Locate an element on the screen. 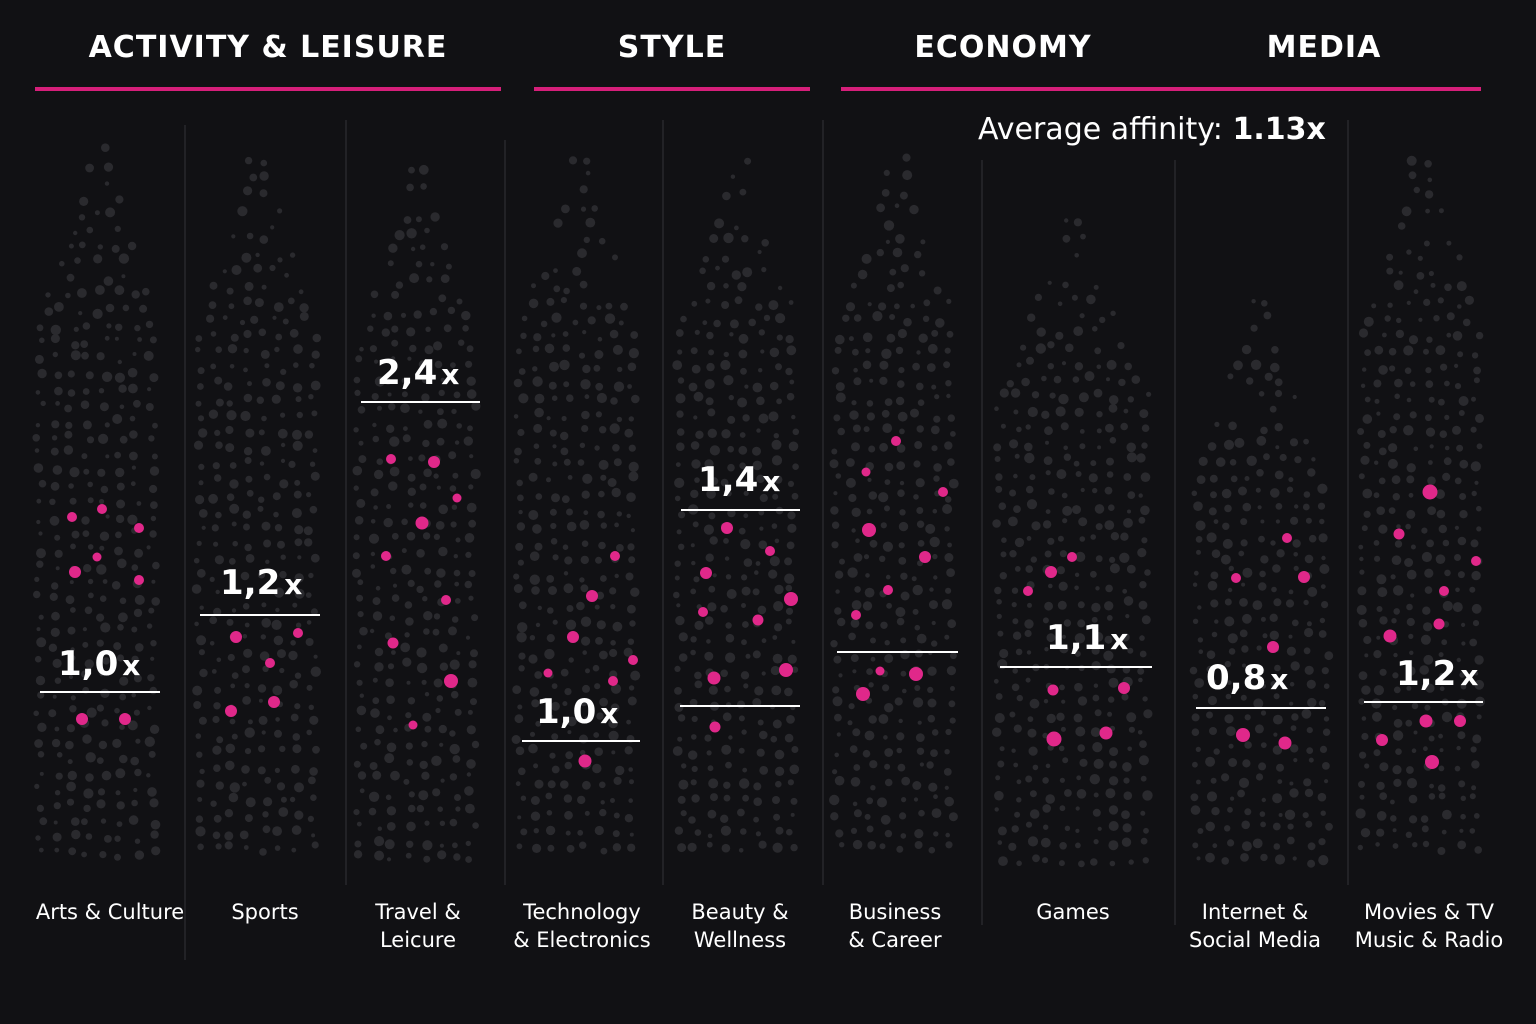  affinity-value-label: 1,0 x is located at coordinates (99, 664).